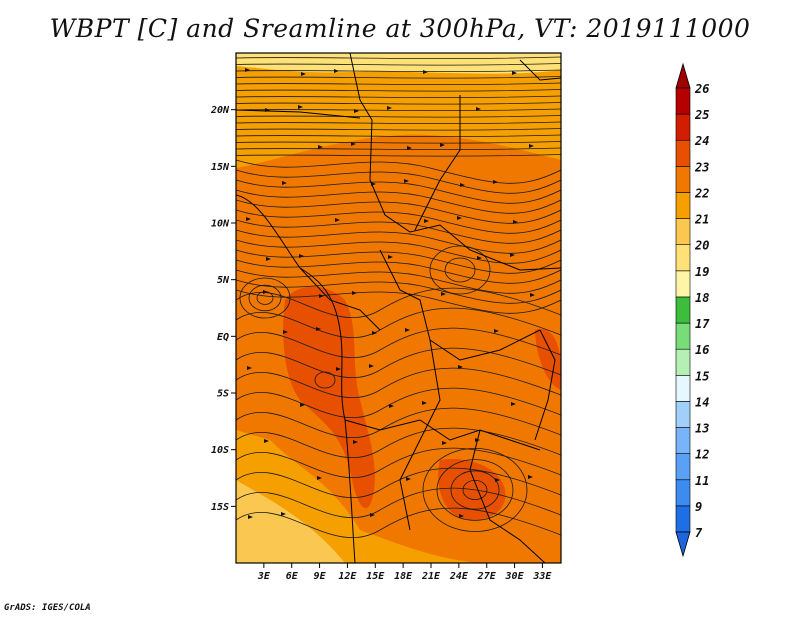 This screenshot has height=618, width=800. What do you see at coordinates (701, 220) in the screenshot?
I see `colorbar-label: 21` at bounding box center [701, 220].